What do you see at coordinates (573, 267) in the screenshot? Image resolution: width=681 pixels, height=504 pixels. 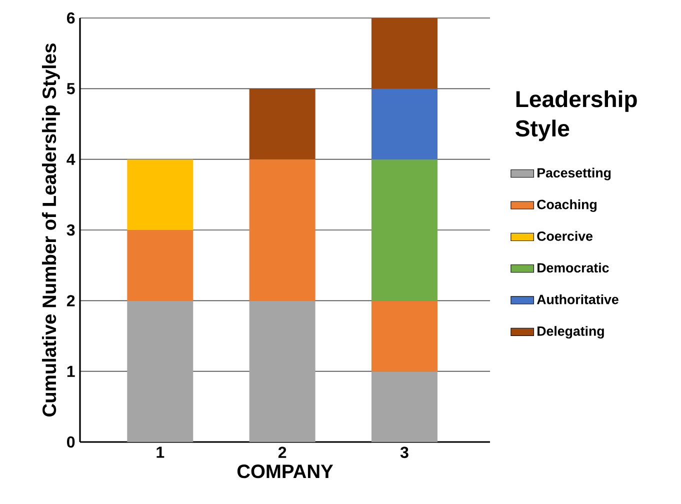 I see `legend-label: Democratic` at bounding box center [573, 267].